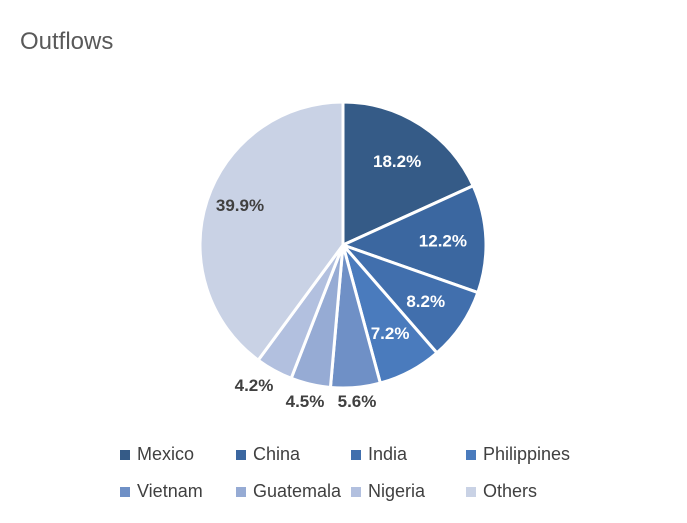  Describe the element at coordinates (357, 401) in the screenshot. I see `data-label-vietnam: 5.6%` at that location.